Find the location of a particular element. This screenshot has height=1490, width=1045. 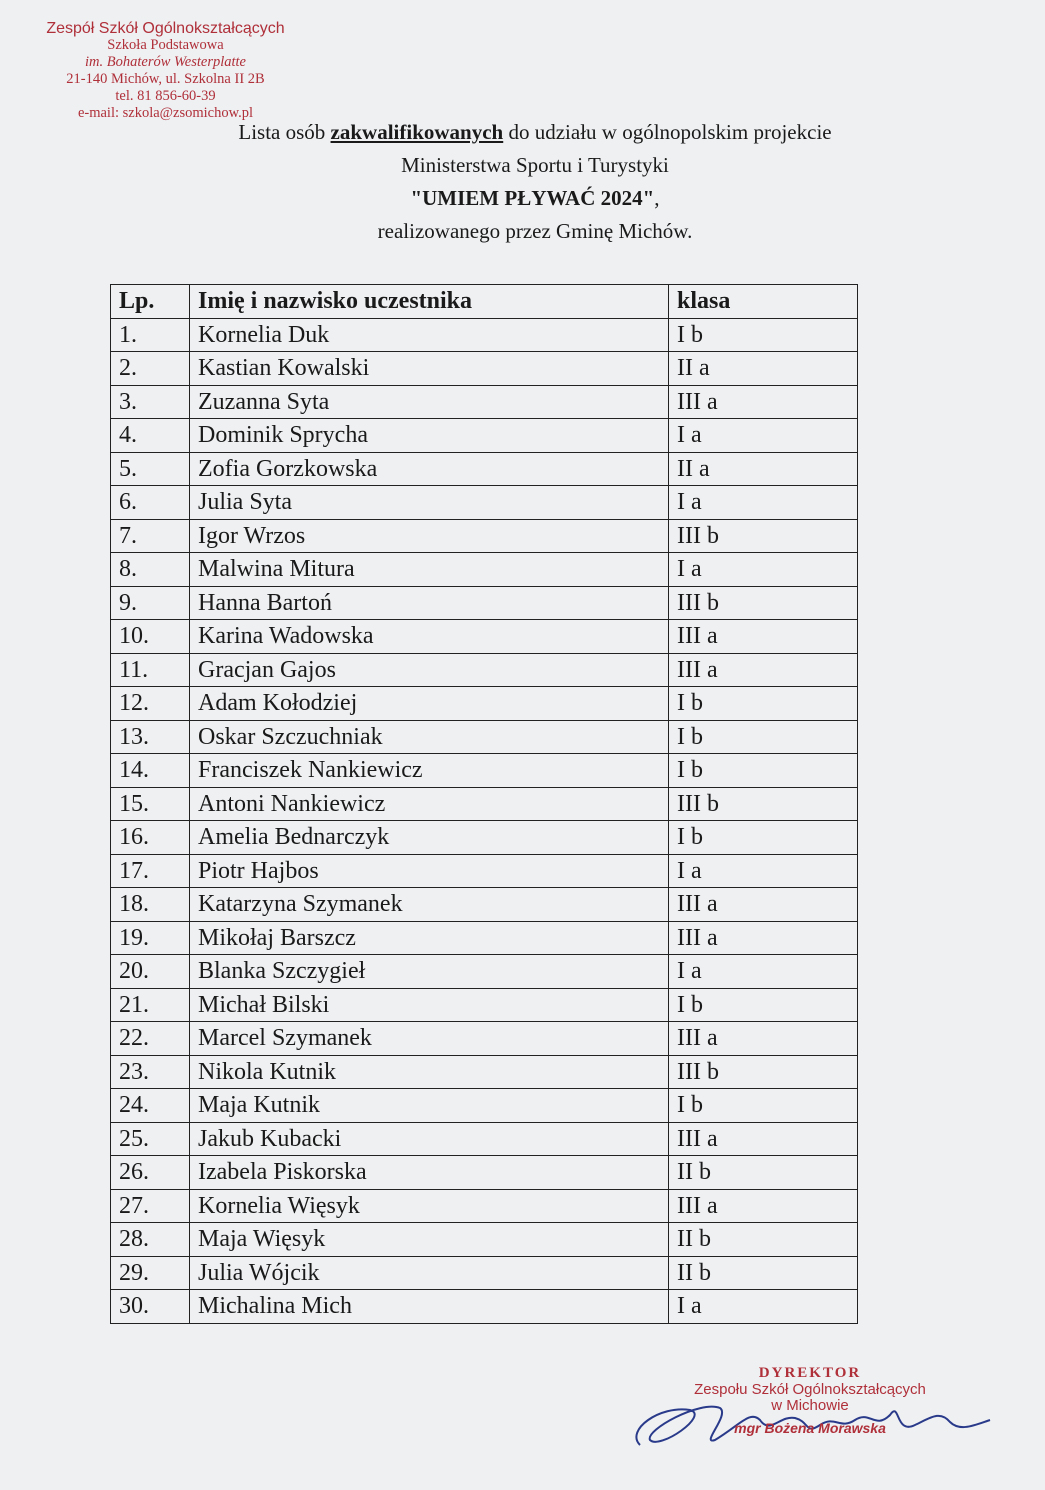

cell-lp: 1. is located at coordinates (150, 334).